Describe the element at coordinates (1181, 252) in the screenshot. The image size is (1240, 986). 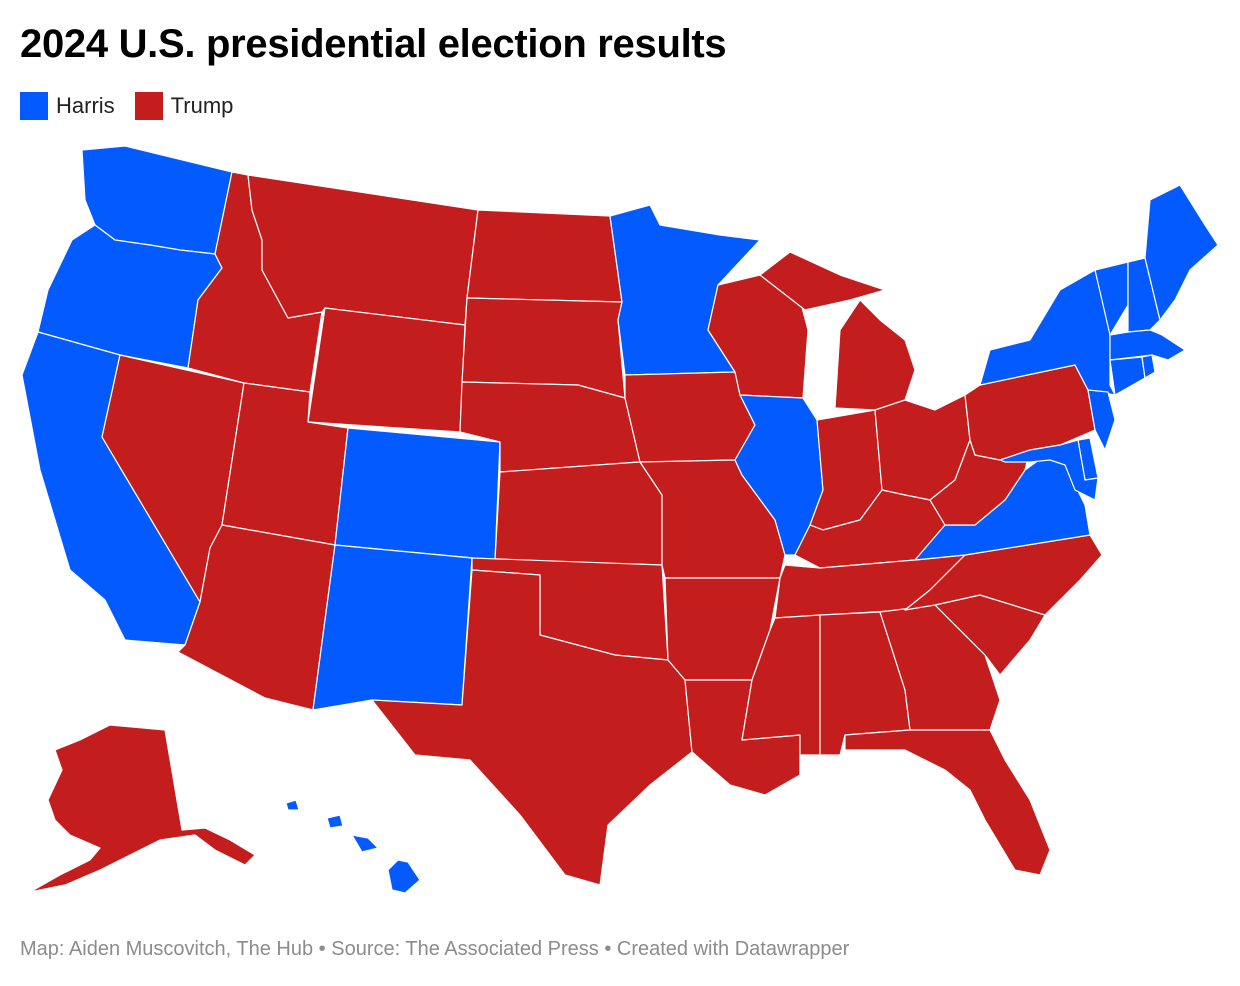
I see `state-maine` at that location.